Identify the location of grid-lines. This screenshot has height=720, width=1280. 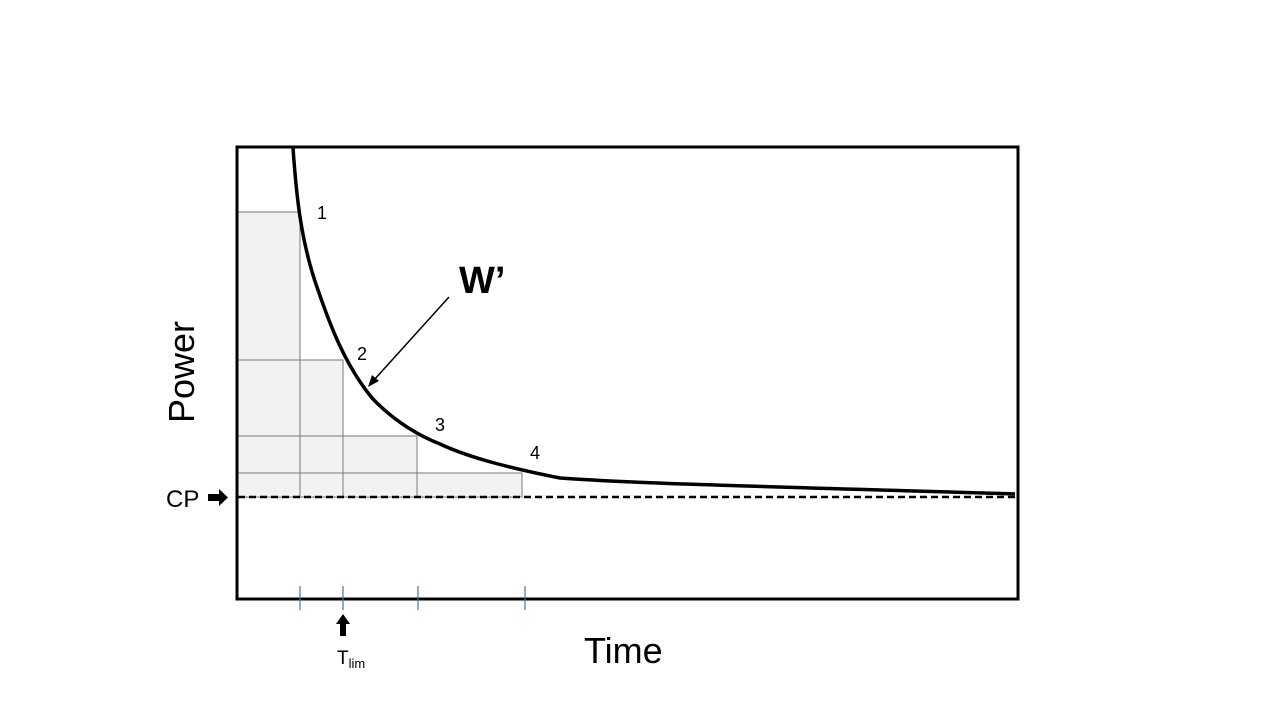
(411, 354).